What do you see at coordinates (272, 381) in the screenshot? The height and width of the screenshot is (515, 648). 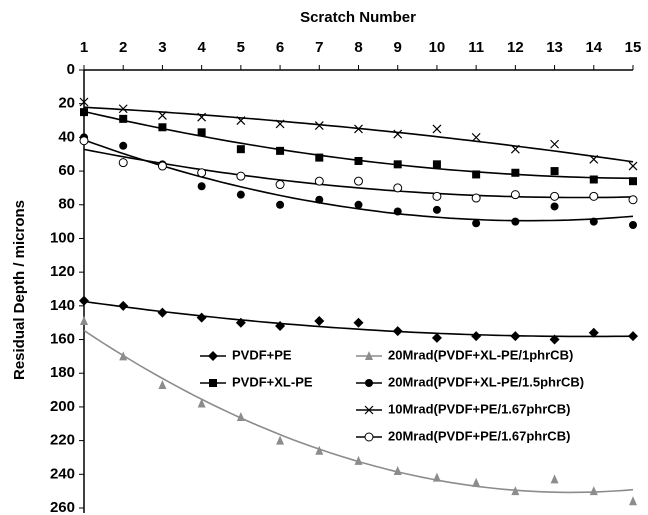 I see `legend-label: PVDF+XL-PE` at bounding box center [272, 381].